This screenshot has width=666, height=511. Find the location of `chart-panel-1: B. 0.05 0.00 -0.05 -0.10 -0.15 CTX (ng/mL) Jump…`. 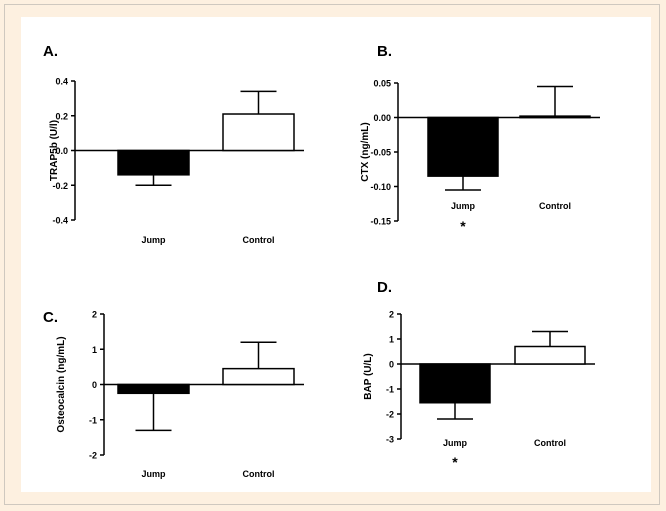

chart-panel-1: B. 0.05 0.00 -0.05 -0.10 -0.15 CTX (ng/mL) Jump… is located at coordinates (480, 138).